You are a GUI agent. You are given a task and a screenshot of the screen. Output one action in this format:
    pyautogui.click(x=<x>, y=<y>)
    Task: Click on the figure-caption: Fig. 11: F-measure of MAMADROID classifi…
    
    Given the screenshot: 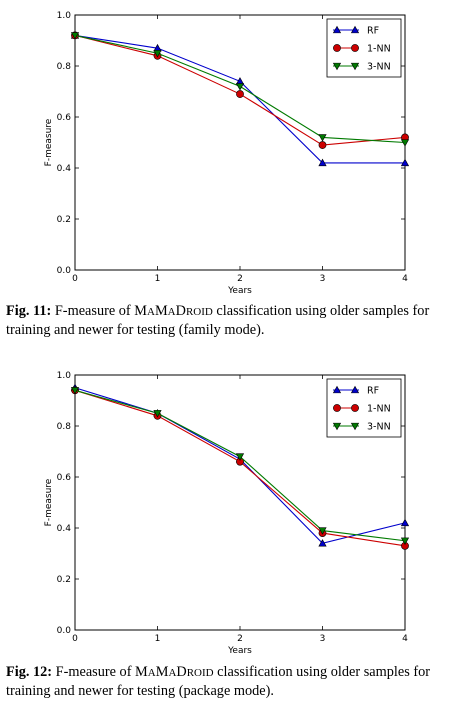 What is the action you would take?
    pyautogui.click(x=237, y=320)
    